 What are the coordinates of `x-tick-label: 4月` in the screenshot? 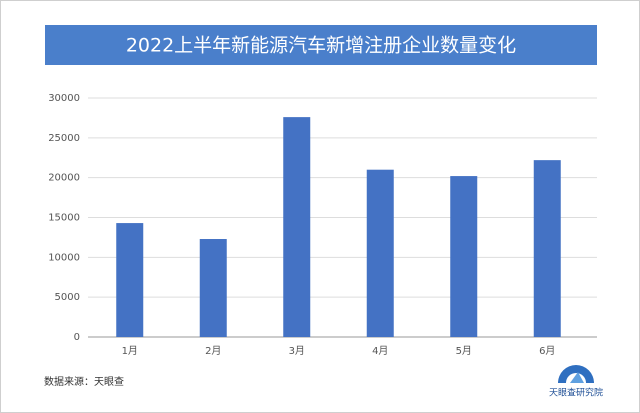 It's located at (380, 351).